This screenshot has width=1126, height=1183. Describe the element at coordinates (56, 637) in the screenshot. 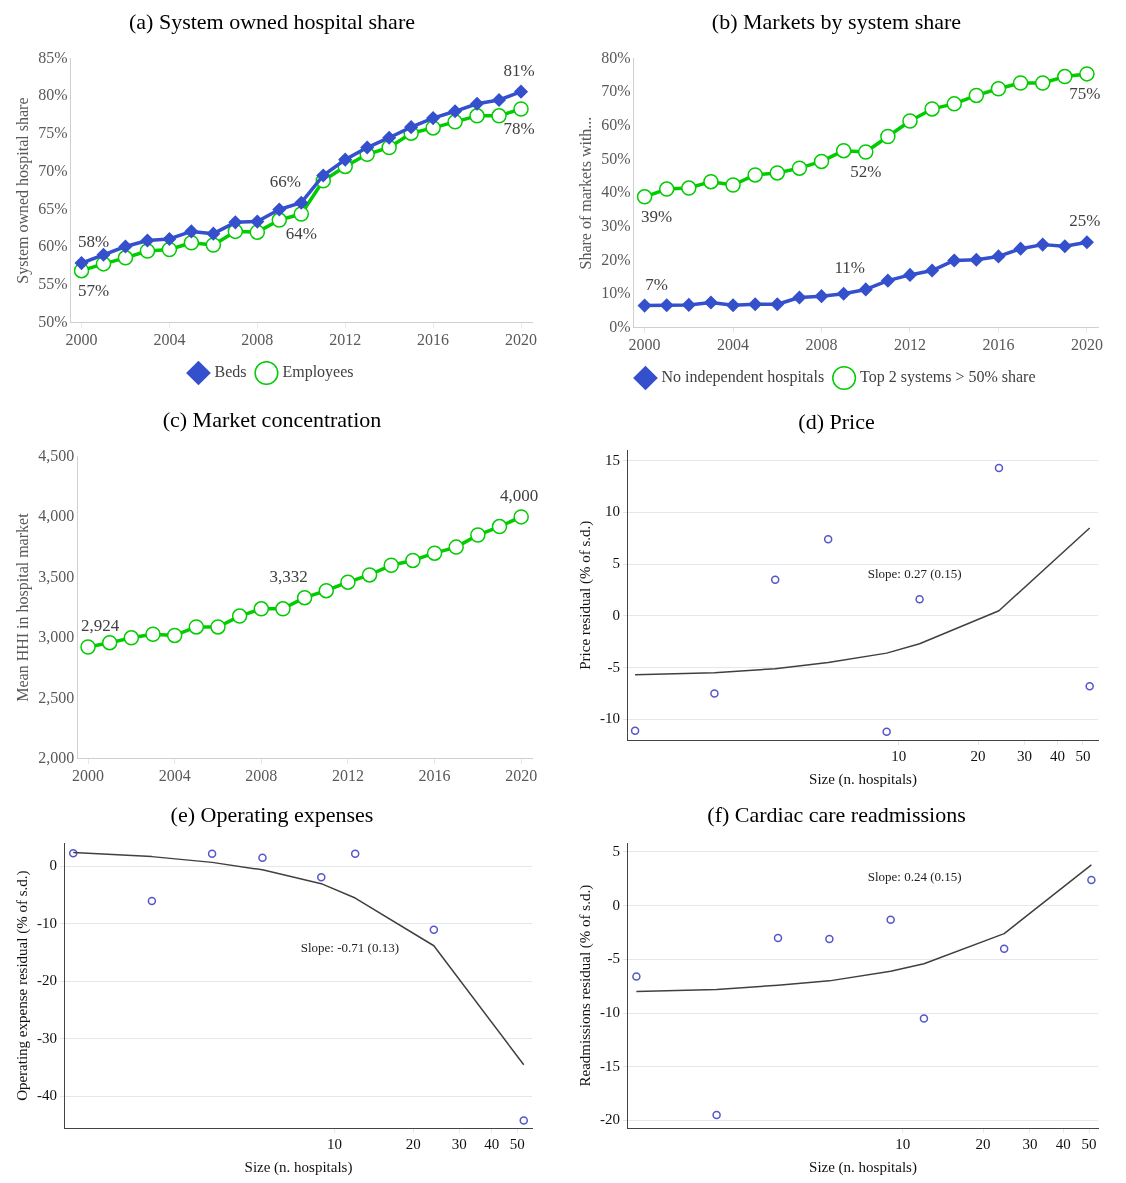

I see `y-tick-label: 3,000` at that location.